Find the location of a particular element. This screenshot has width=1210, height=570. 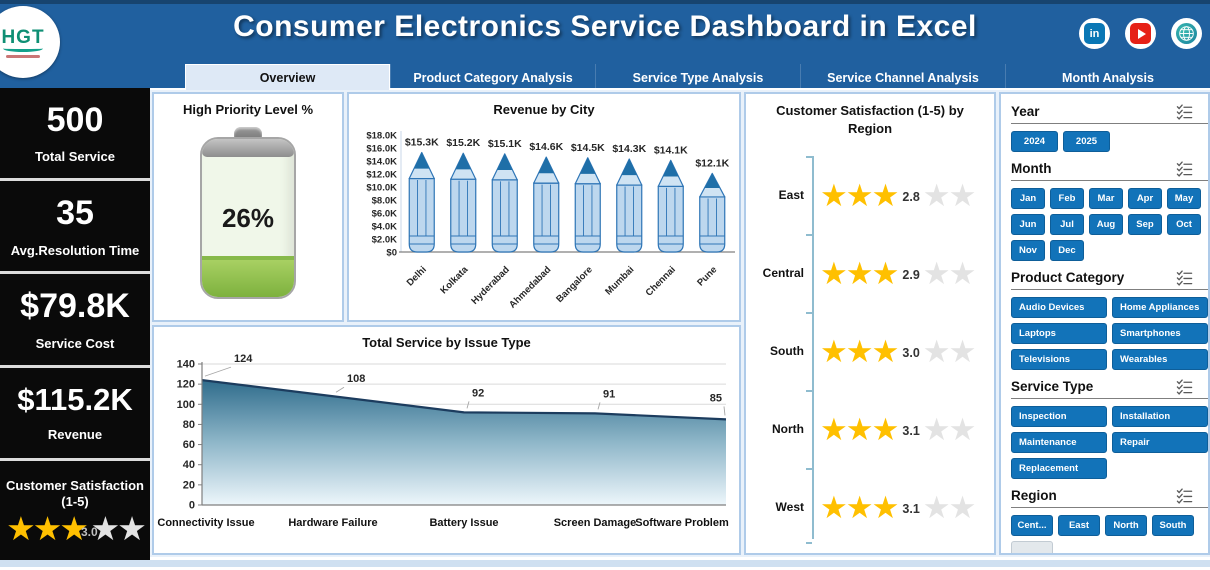

kpi-value: $79.8K is located at coordinates (75, 306).